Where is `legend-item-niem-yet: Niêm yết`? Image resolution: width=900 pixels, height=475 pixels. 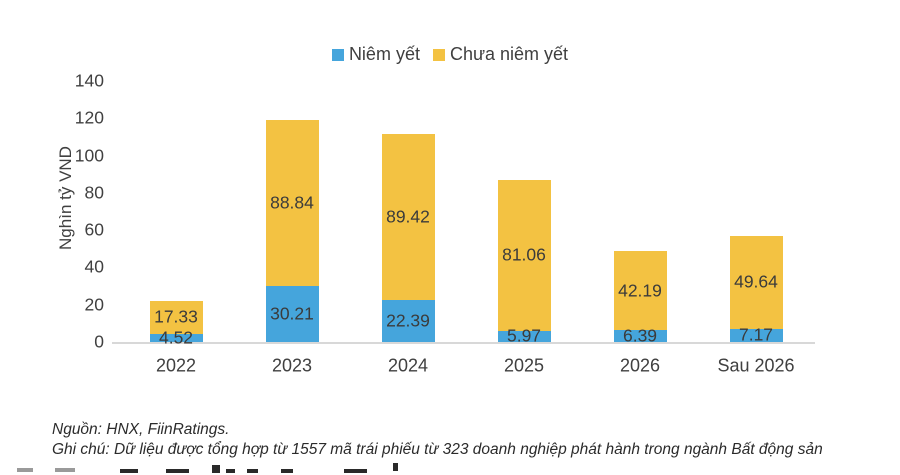 legend-item-niem-yet: Niêm yết is located at coordinates (375, 54).